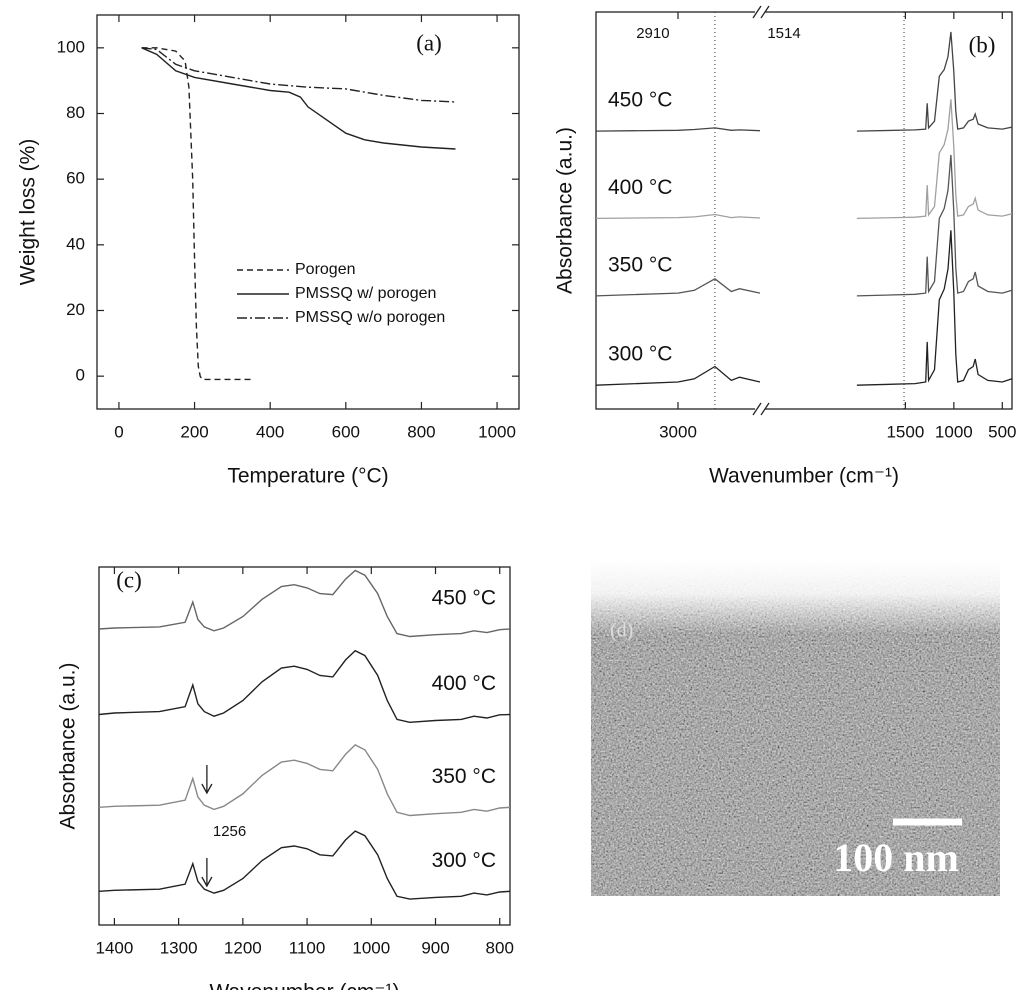 Image resolution: width=1018 pixels, height=990 pixels. What do you see at coordinates (307, 947) in the screenshot?
I see `x-tick-label: 1100` at bounding box center [307, 947].